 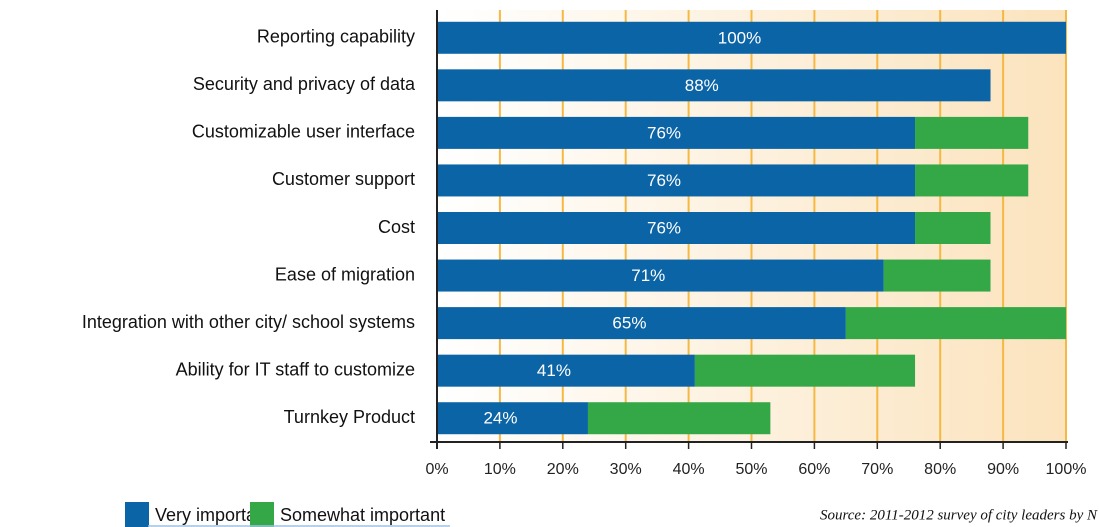 I want to click on x-tick-label: 70%, so click(x=877, y=469).